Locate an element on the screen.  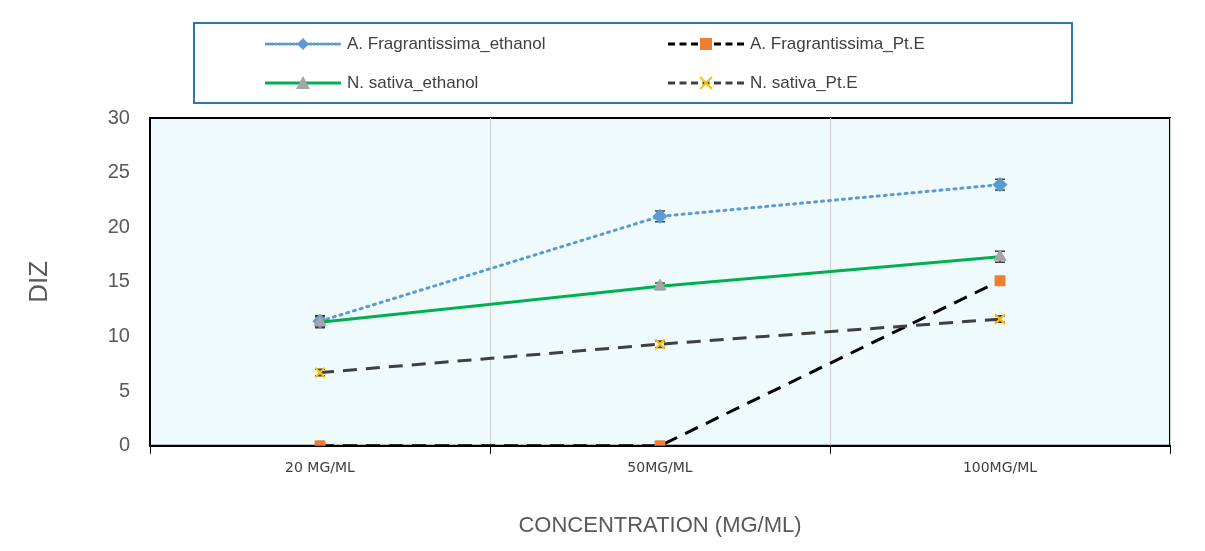
y-tick-label: 20 is located at coordinates (118, 225).